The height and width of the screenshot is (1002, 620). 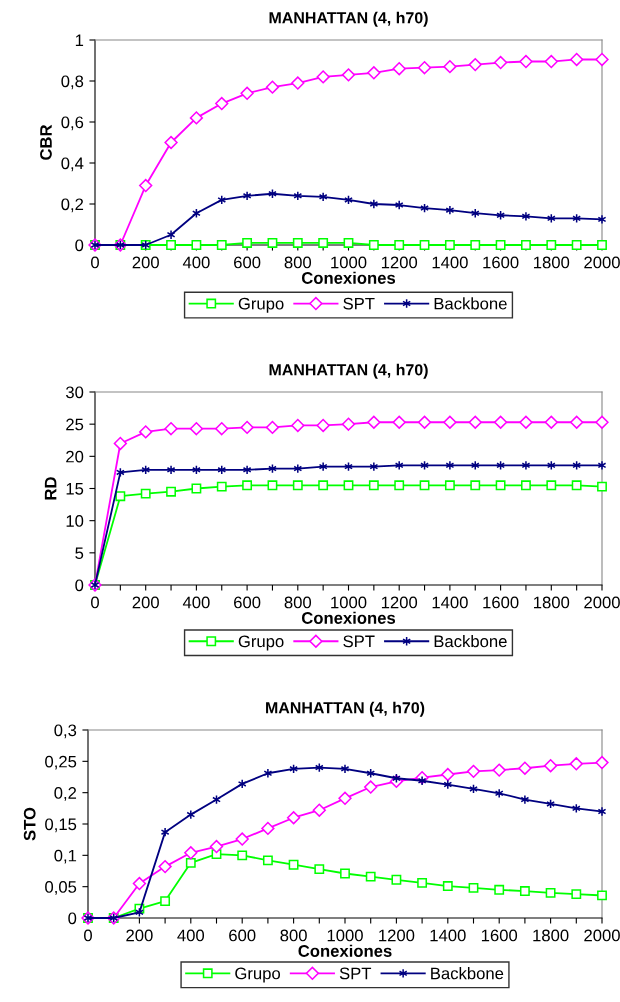 I want to click on y-axis-title: CBR, so click(x=46, y=142).